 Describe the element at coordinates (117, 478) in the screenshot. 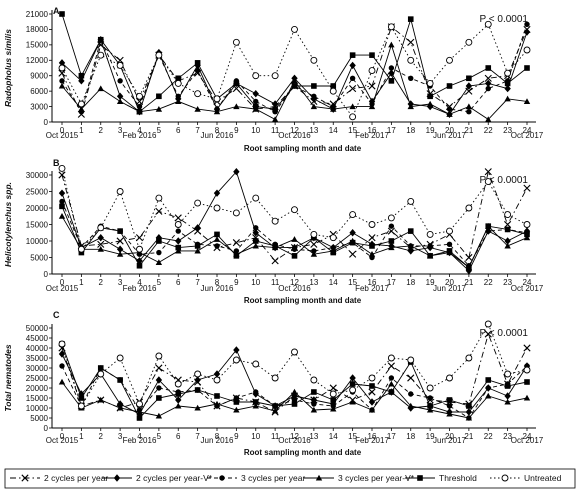

I see `legend-marker` at that location.